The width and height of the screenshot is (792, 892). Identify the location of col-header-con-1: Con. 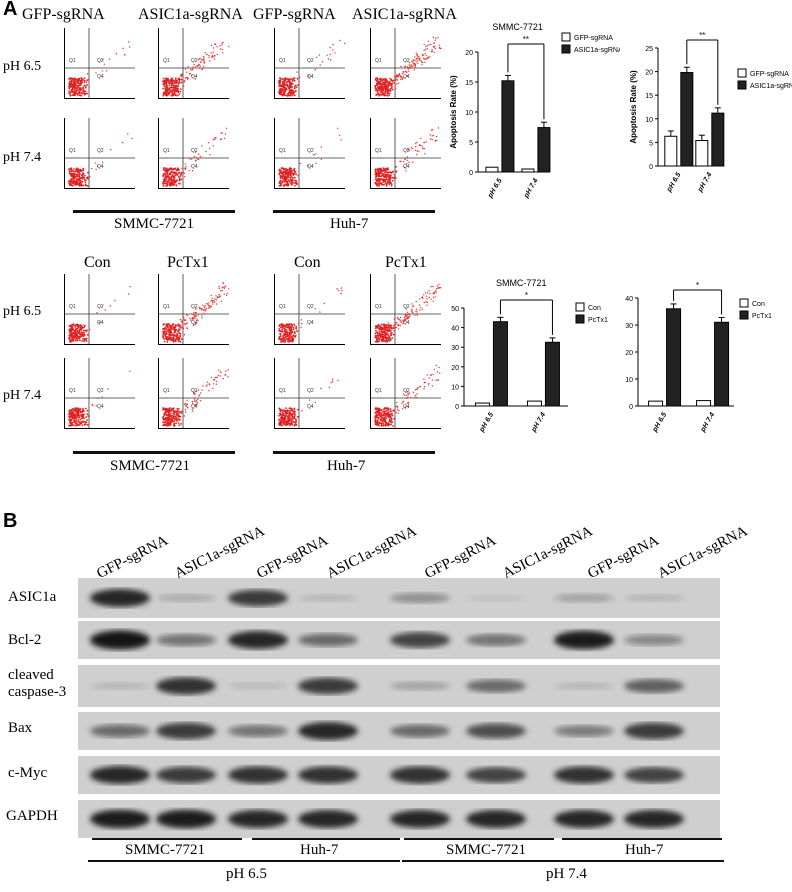
(97, 262).